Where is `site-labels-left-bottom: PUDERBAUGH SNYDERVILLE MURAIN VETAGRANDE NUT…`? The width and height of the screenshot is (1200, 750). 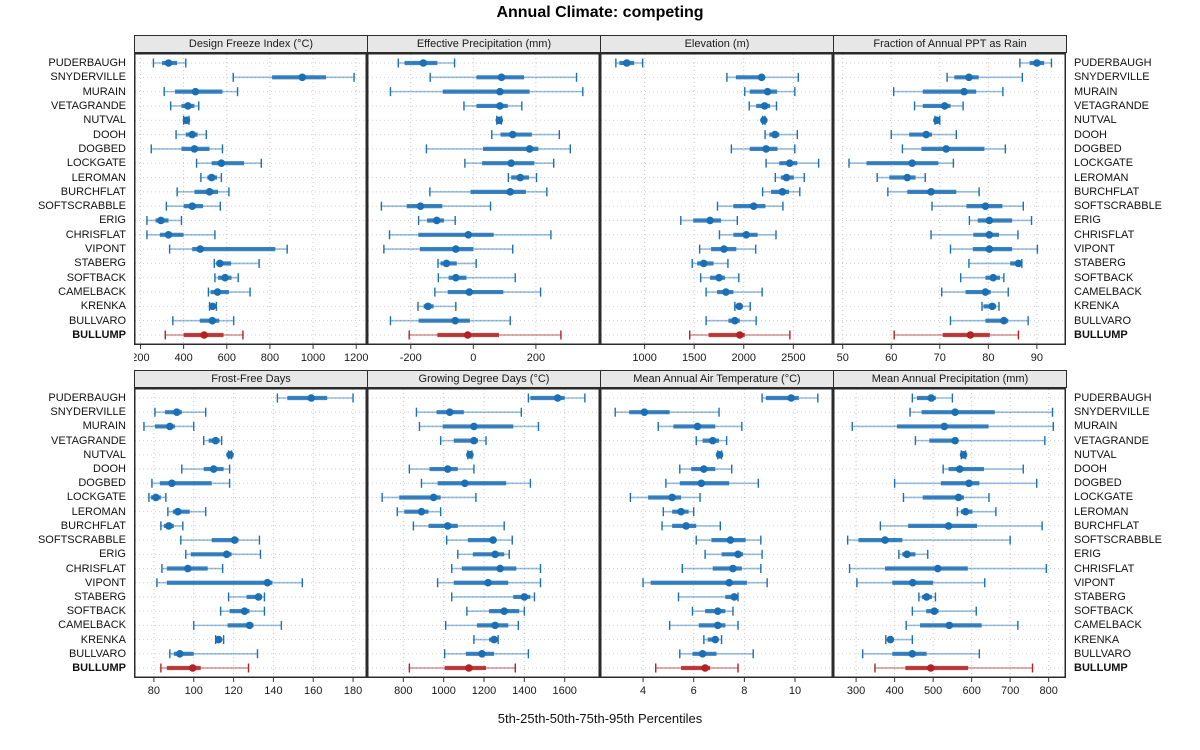
site-labels-left-bottom: PUDERBAUGH SNYDERVILLE MURAIN VETAGRANDE NUT… is located at coordinates (66, 533).